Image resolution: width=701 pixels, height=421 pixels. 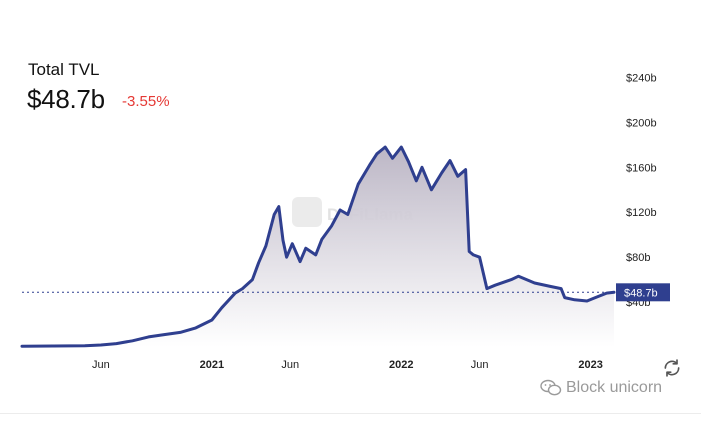 What do you see at coordinates (641, 213) in the screenshot?
I see `y-tick-label: $120b` at bounding box center [641, 213].